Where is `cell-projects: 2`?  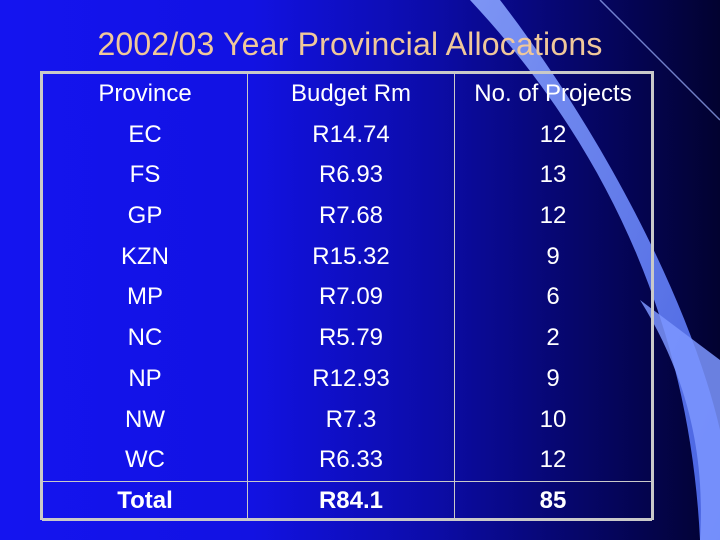 cell-projects: 2 is located at coordinates (553, 338).